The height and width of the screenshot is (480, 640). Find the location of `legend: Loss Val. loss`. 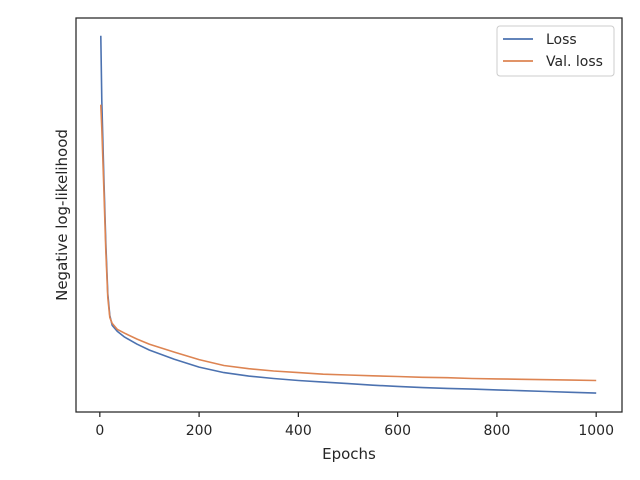

legend: Loss Val. loss is located at coordinates (555, 51).